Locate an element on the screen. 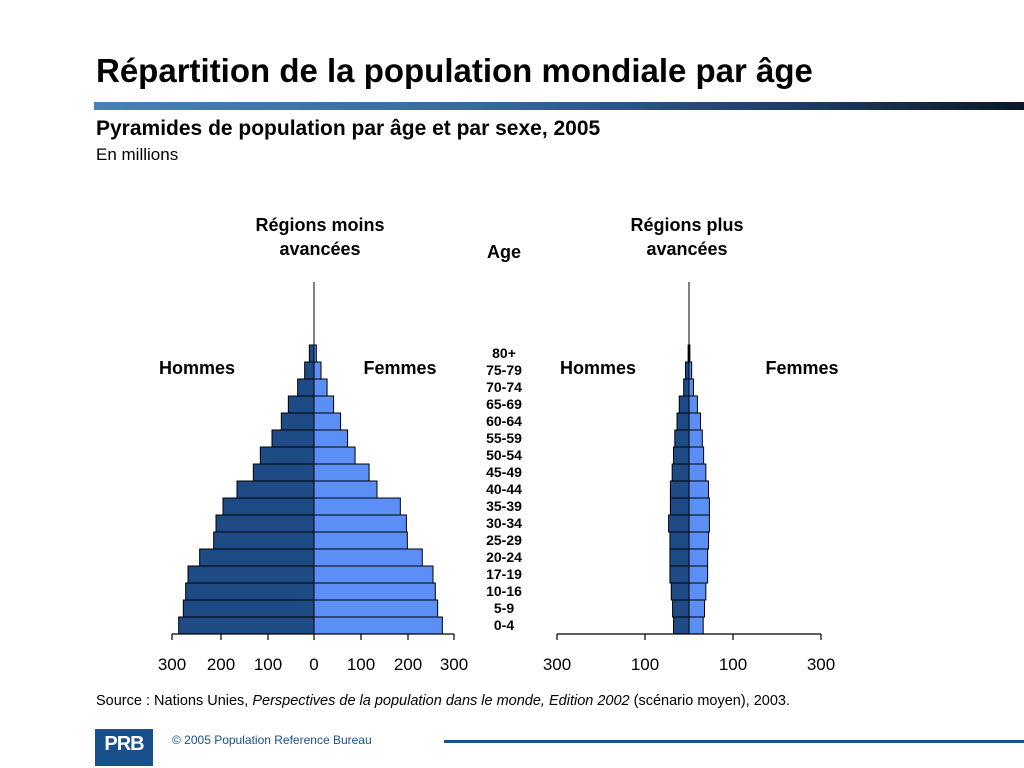  prb-logo: PRB is located at coordinates (124, 747).